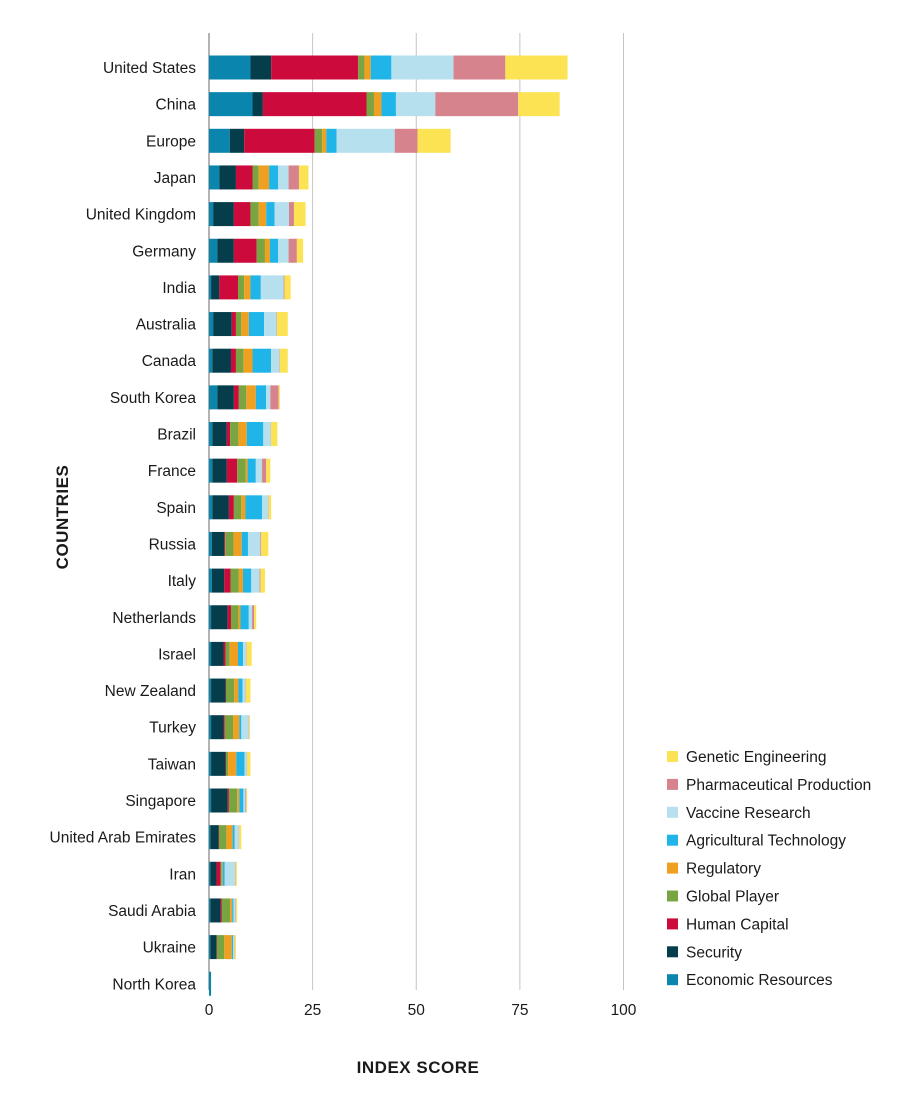 The width and height of the screenshot is (920, 1105). I want to click on category-label: Netherlands, so click(154, 618).